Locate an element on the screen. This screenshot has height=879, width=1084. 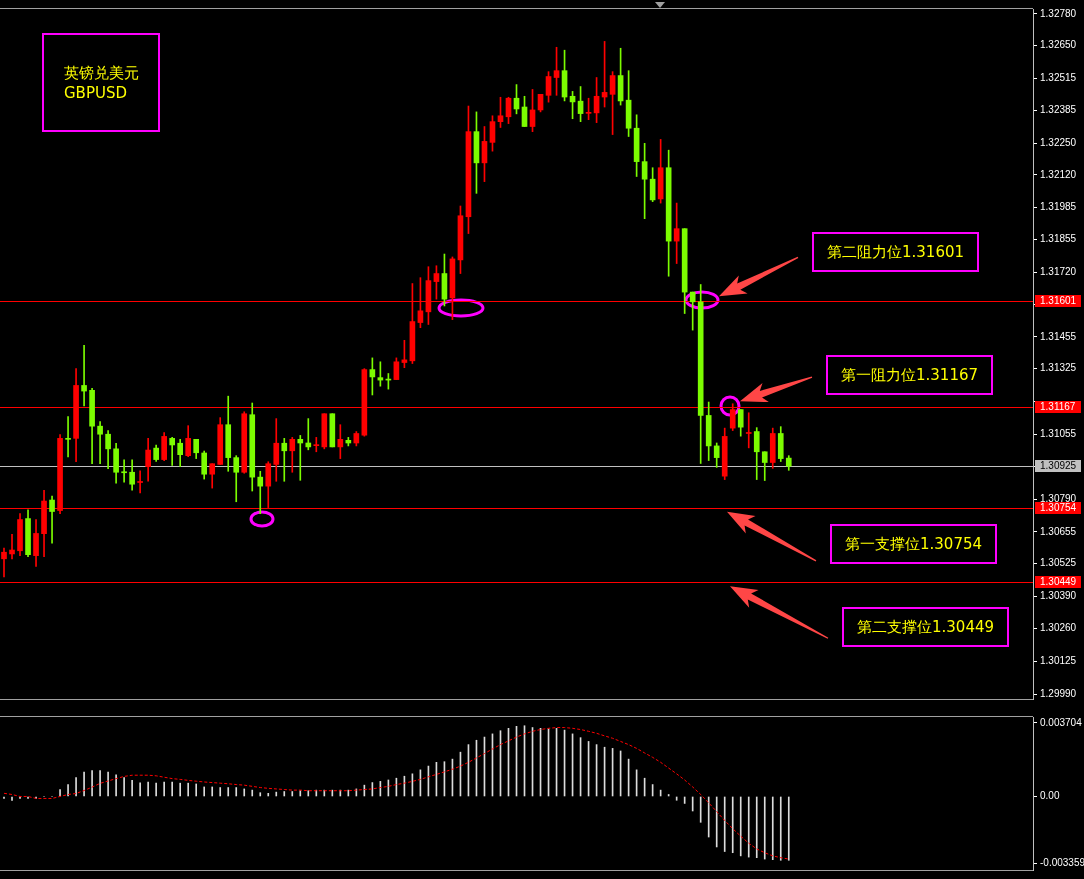
annotation: 第一阻力位1.31167 is located at coordinates (910, 375).